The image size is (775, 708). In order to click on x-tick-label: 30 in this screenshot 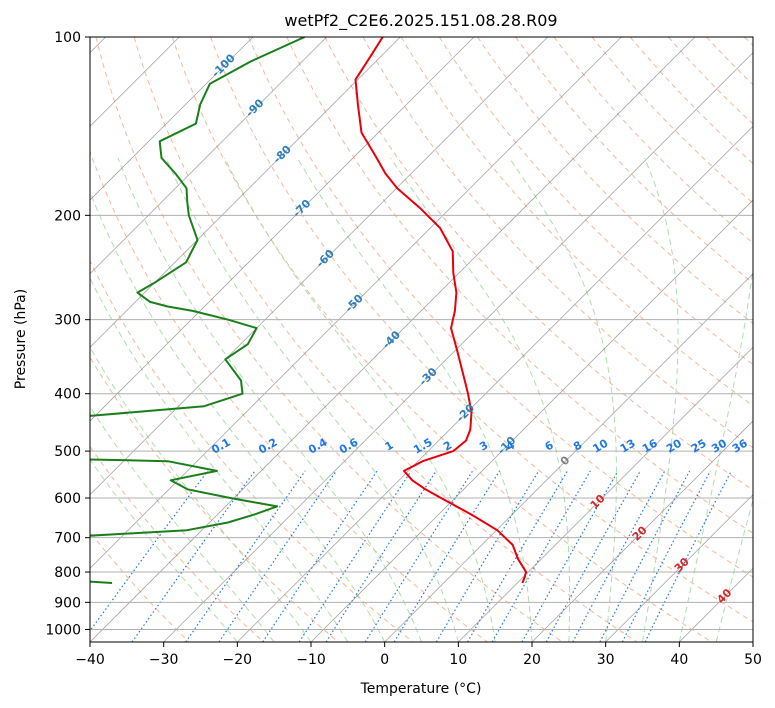, I will do `click(606, 660)`.